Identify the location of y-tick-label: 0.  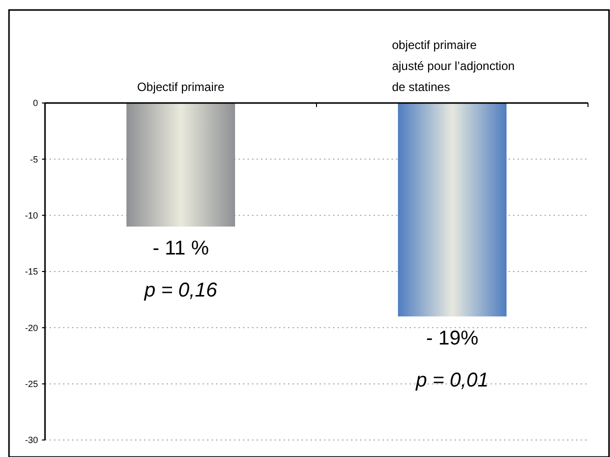
(35, 103).